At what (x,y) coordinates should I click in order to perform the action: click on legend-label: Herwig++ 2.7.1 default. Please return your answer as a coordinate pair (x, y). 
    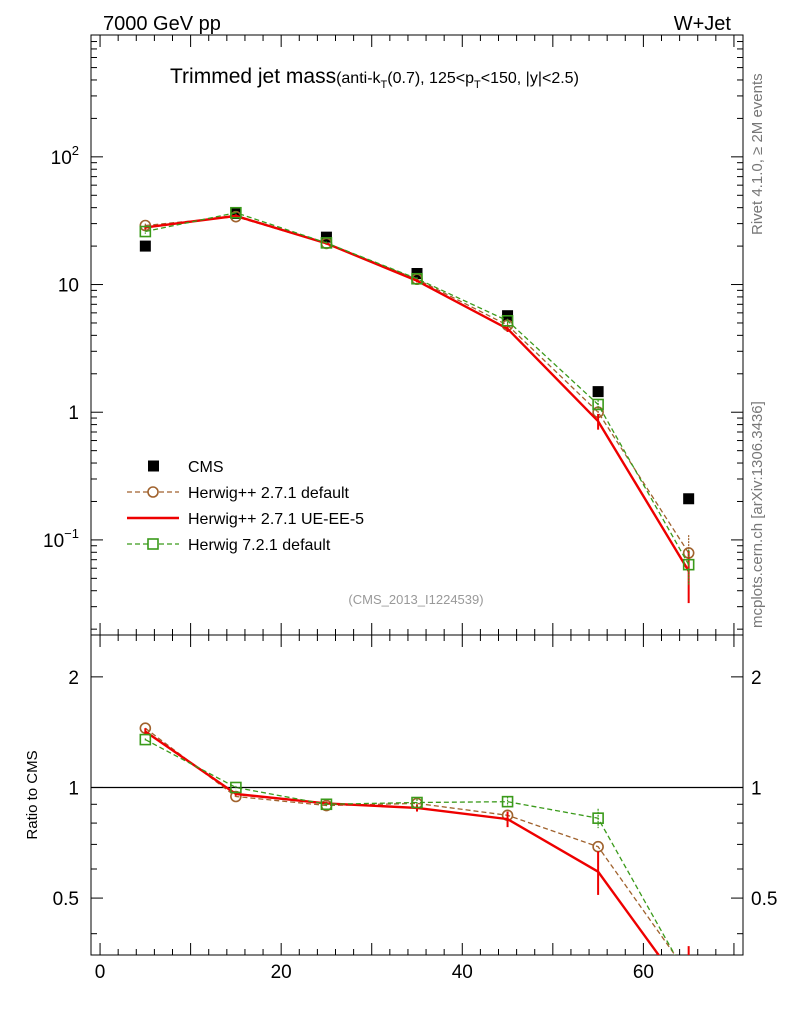
    Looking at the image, I should click on (269, 493).